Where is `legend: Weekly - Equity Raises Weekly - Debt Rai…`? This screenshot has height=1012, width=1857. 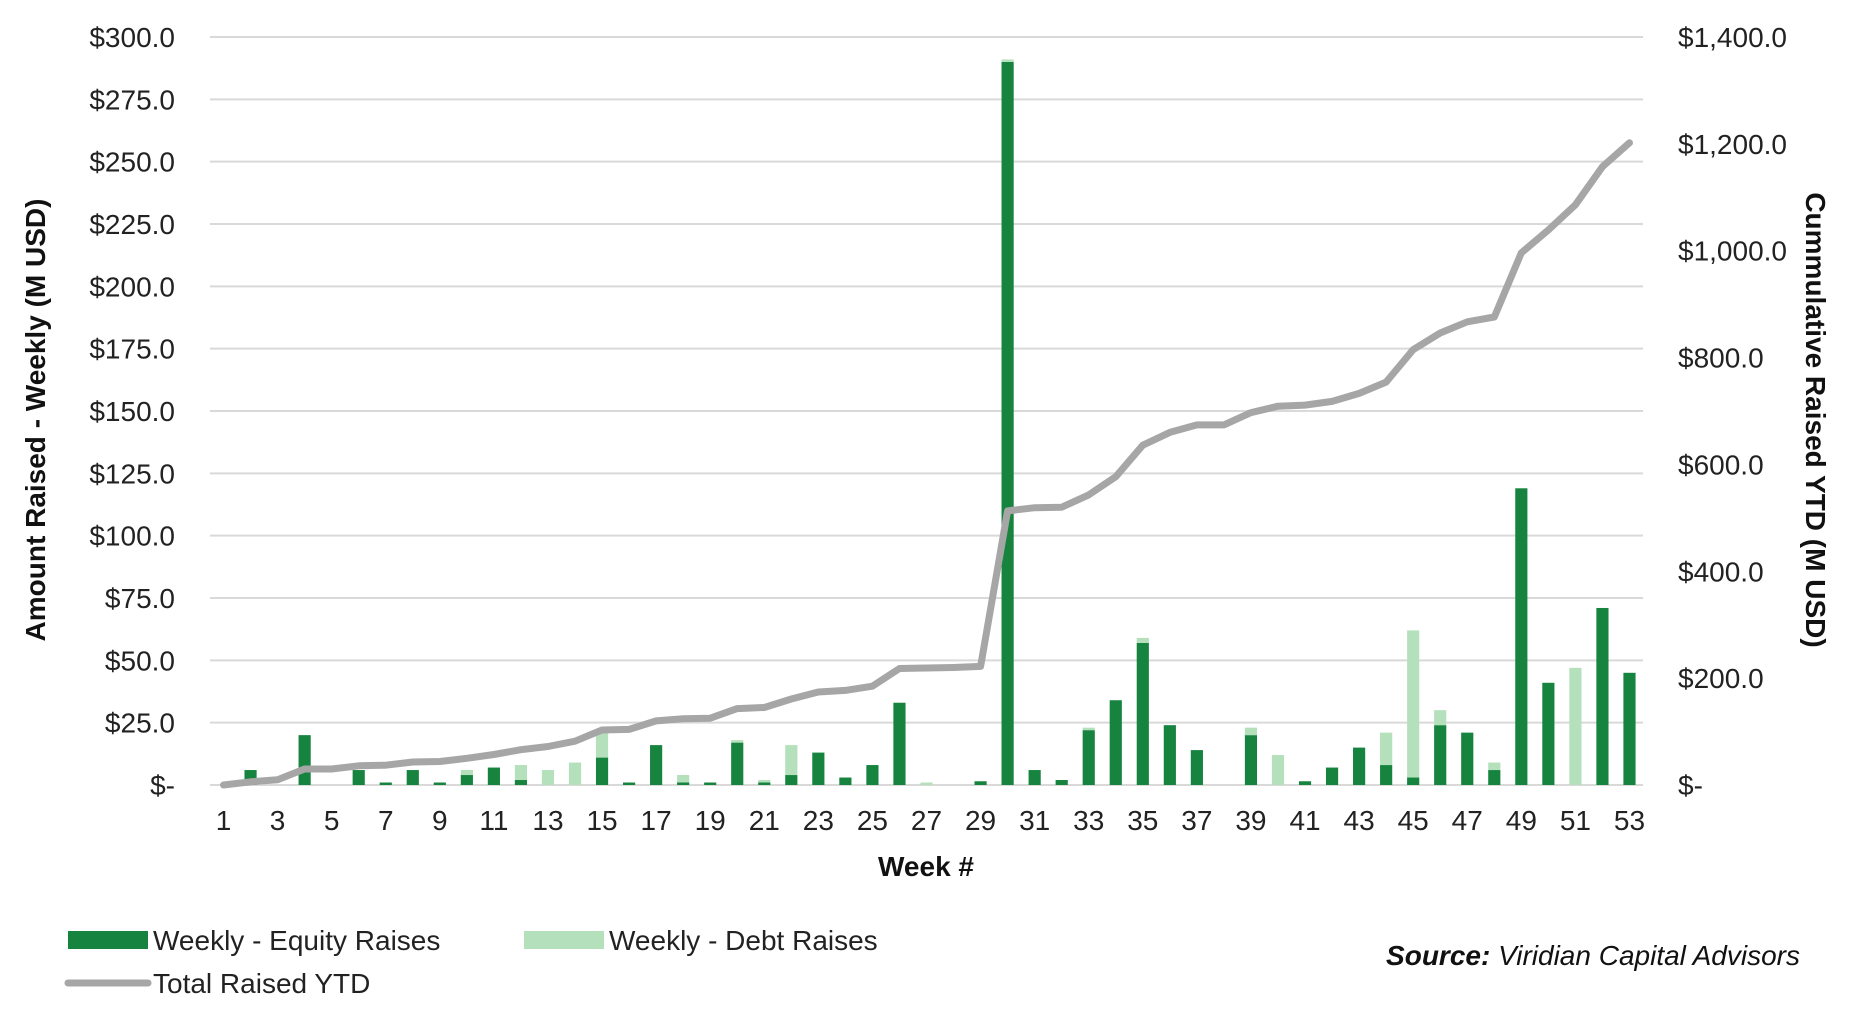 legend: Weekly - Equity Raises Weekly - Debt Rai… is located at coordinates (471, 962).